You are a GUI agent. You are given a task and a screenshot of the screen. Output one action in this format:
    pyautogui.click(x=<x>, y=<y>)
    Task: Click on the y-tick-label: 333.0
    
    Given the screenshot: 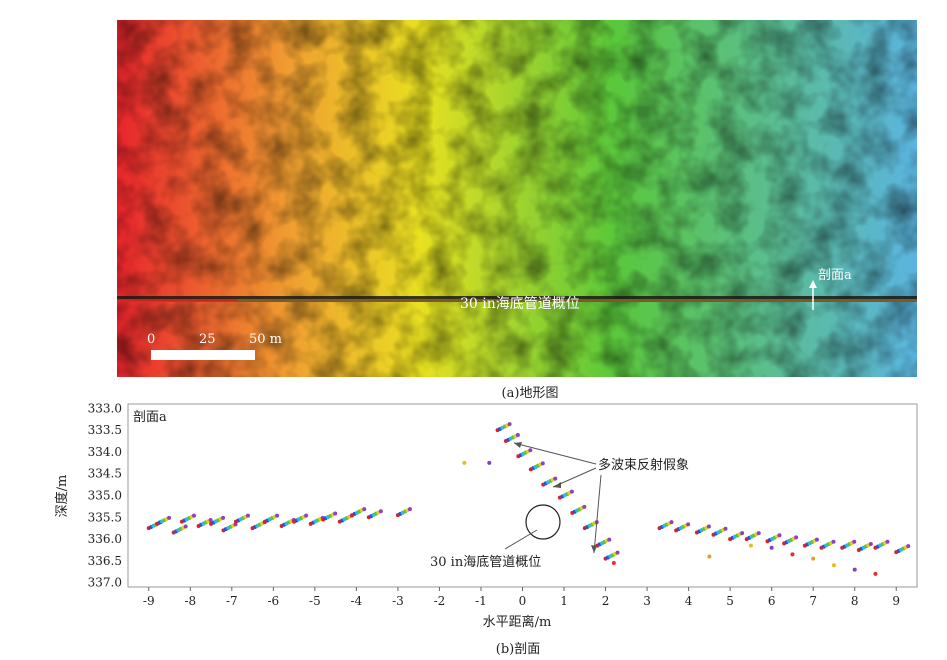 What is the action you would take?
    pyautogui.click(x=105, y=408)
    